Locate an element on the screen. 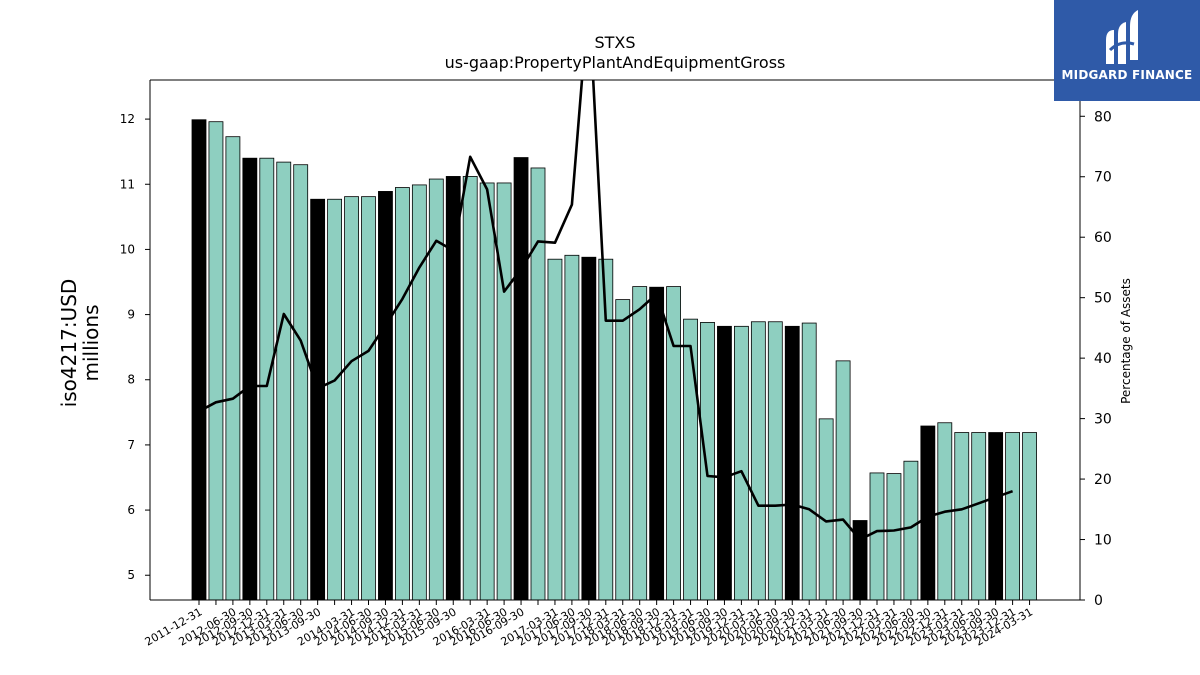 This screenshot has height=675, width=1200. logo-text: MIDGARD FINANCE is located at coordinates (1127, 75).